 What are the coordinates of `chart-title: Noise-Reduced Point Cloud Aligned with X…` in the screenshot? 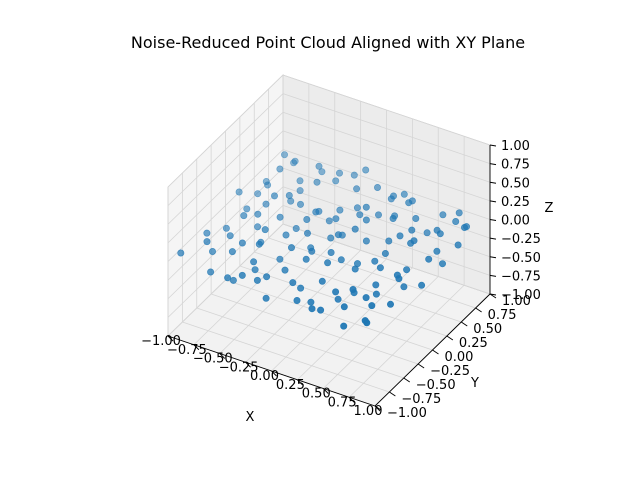 It's located at (328, 42).